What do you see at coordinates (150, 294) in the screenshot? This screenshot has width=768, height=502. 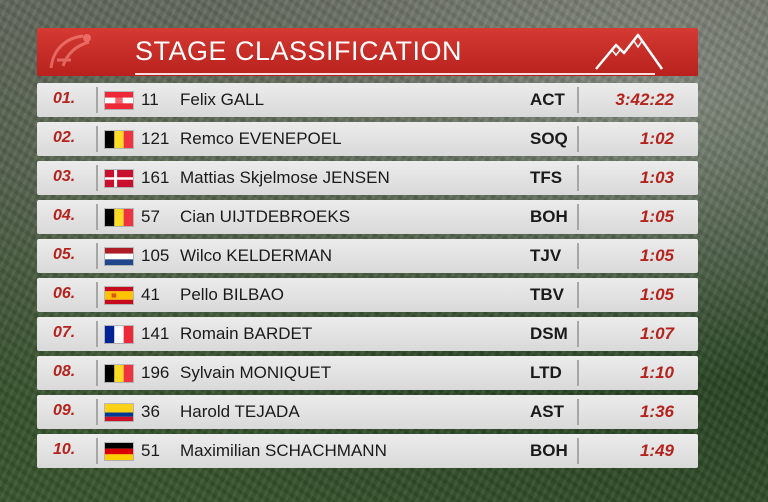 I see `bib-number: 41` at bounding box center [150, 294].